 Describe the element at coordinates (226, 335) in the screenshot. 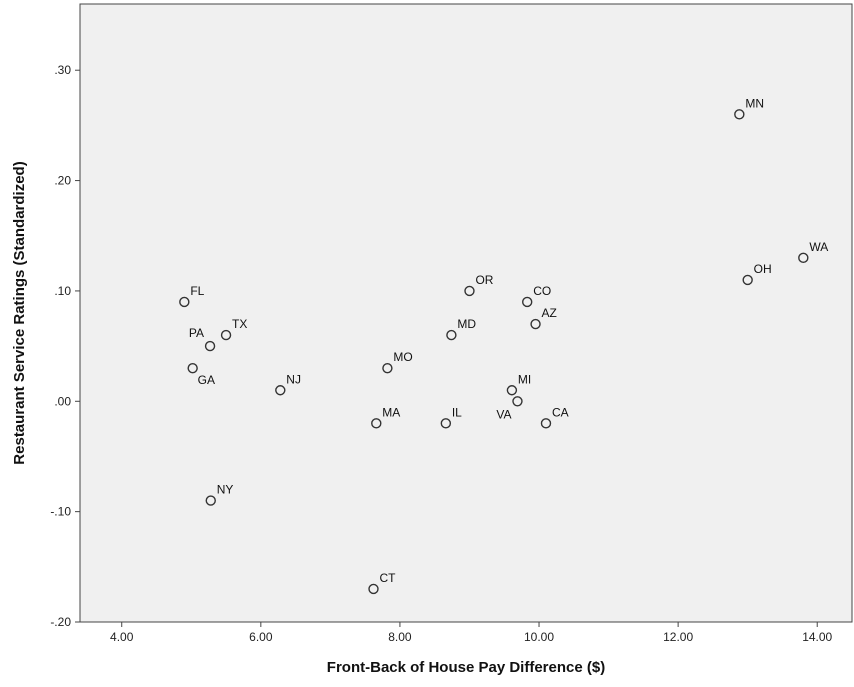

I see `scatter-point-tx` at that location.